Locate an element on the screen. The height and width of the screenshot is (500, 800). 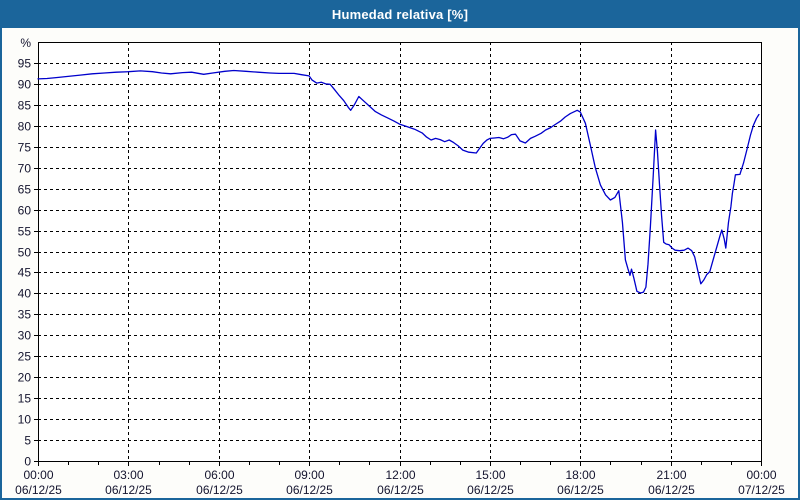
y-tick-label: 65 is located at coordinates (25, 190).